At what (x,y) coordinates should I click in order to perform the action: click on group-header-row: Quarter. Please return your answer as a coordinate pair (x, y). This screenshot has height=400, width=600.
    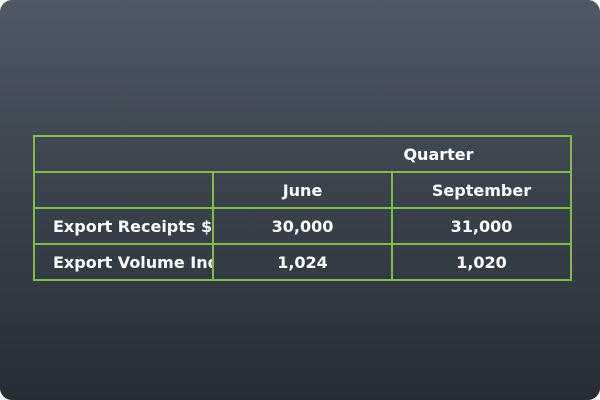
    Looking at the image, I should click on (302, 154).